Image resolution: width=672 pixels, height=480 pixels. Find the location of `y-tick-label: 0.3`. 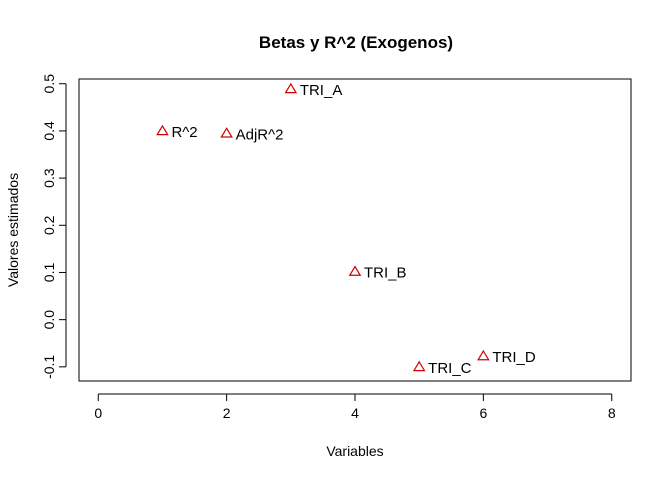

y-tick-label: 0.3 is located at coordinates (49, 178).